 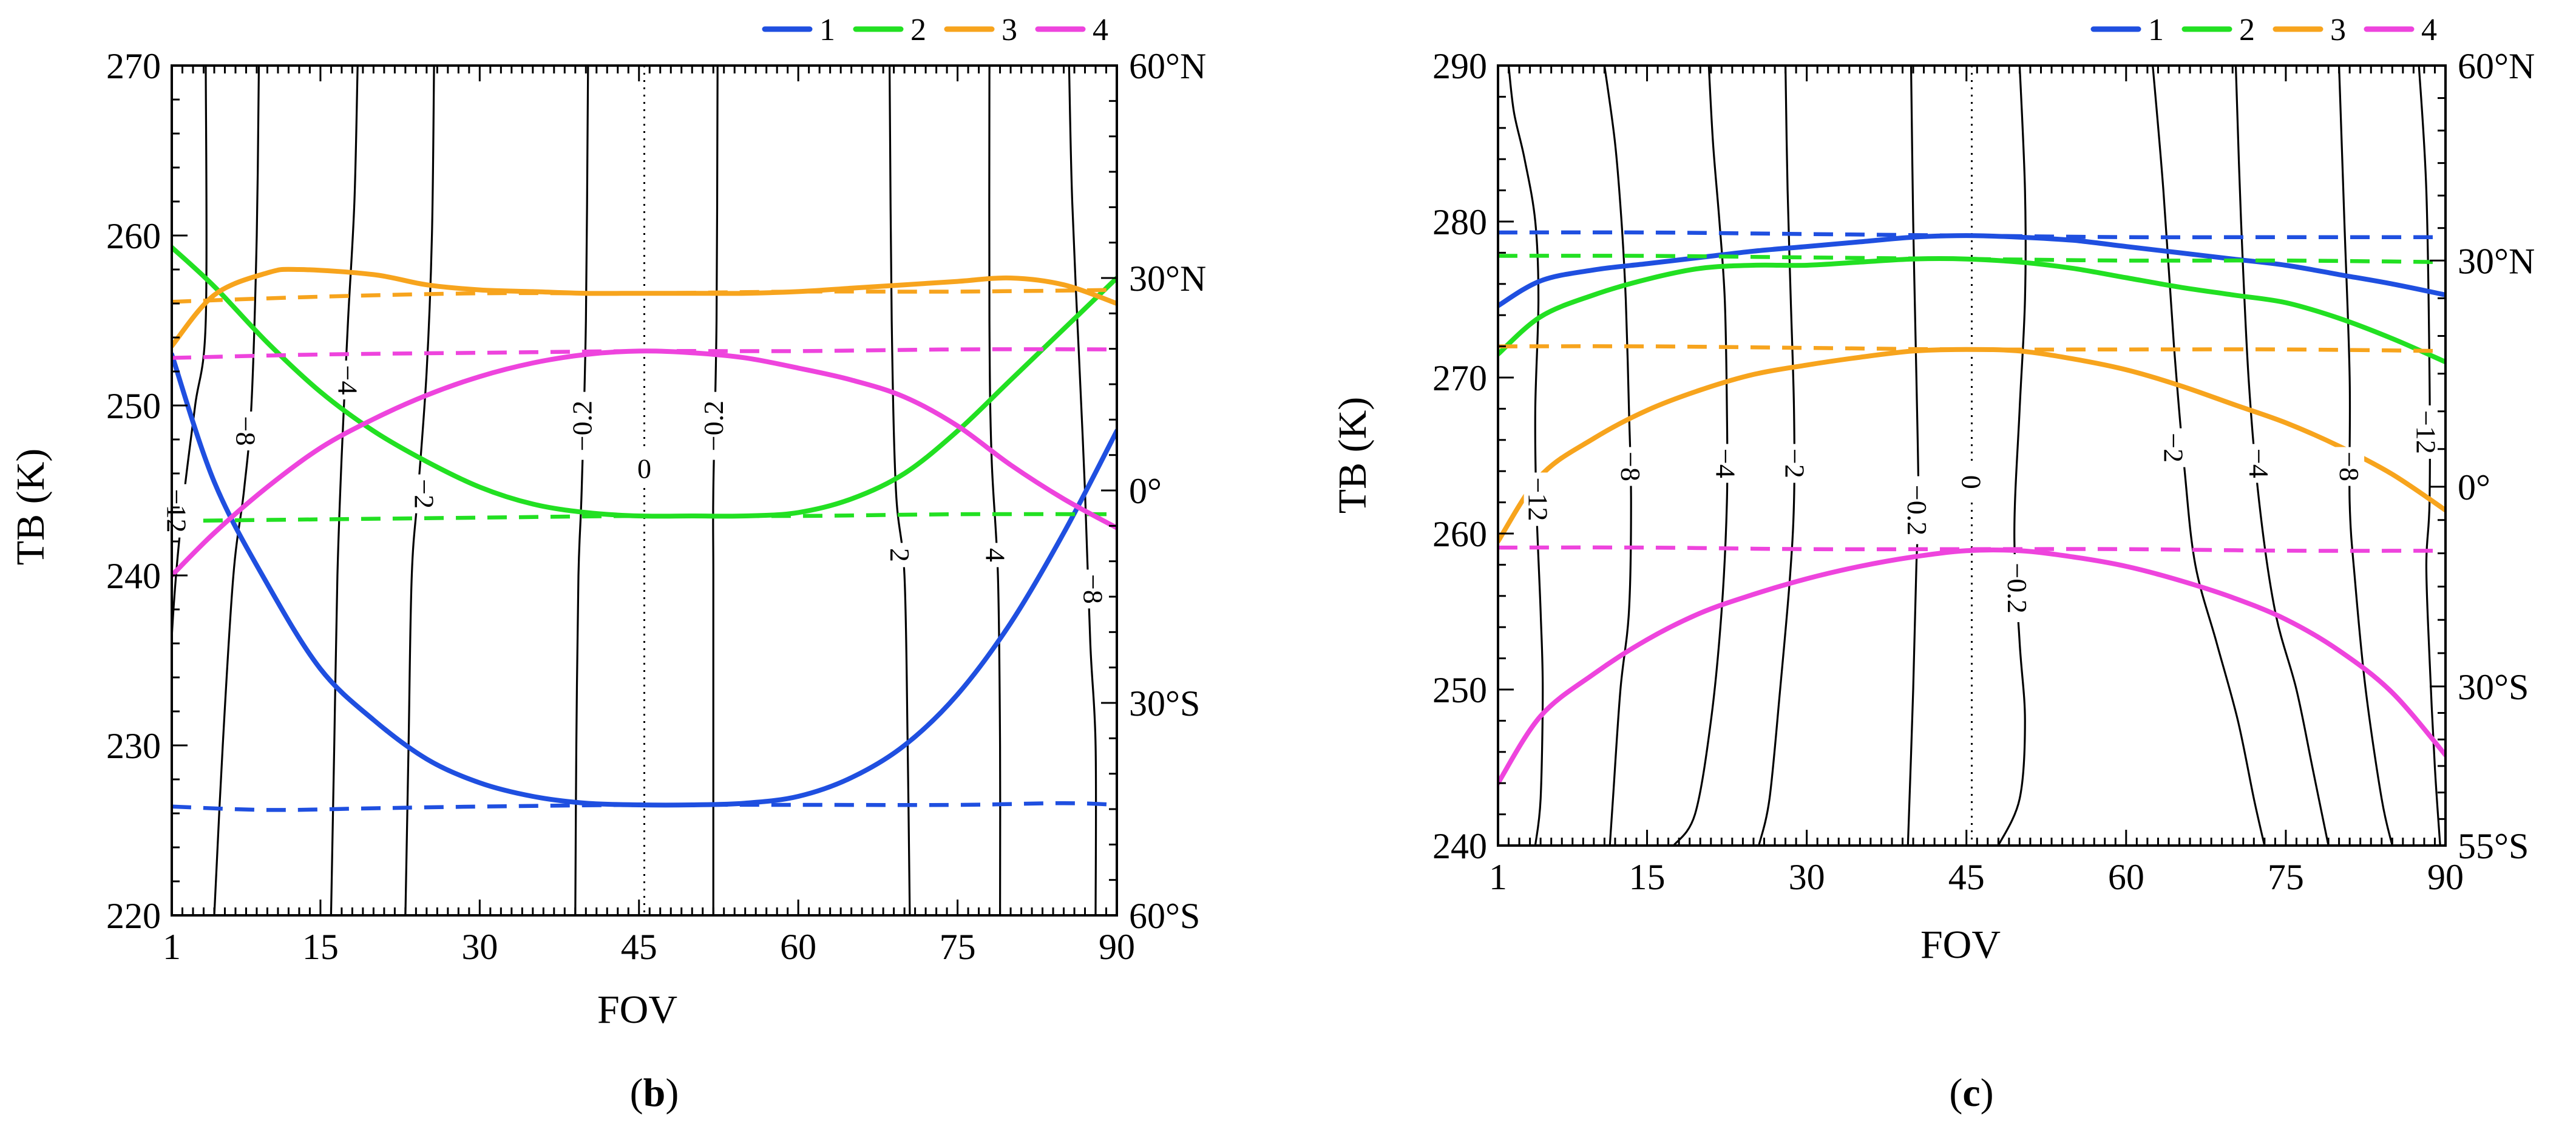 I want to click on panel-b-right-tick-label-4: 30°S, so click(x=1164, y=703).